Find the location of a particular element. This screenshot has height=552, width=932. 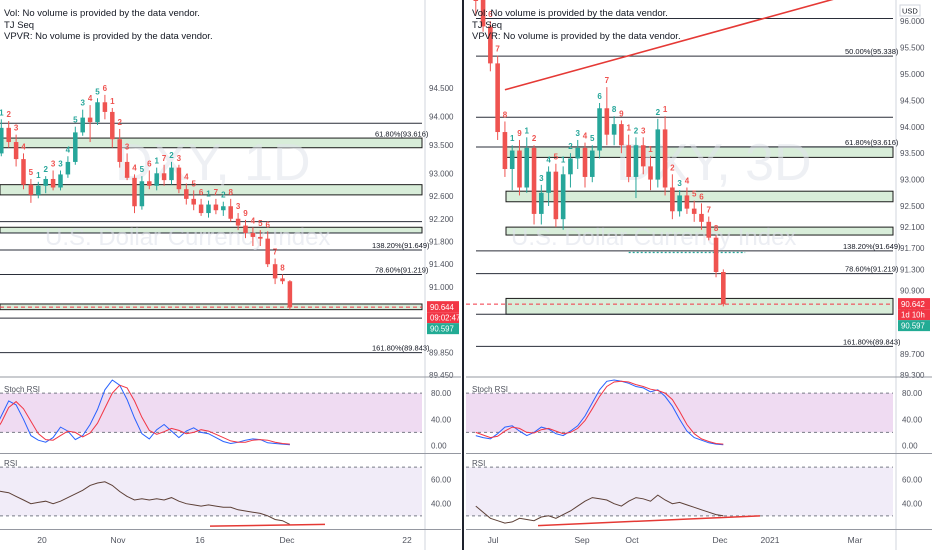

currency-badge is located at coordinates (910, 10).